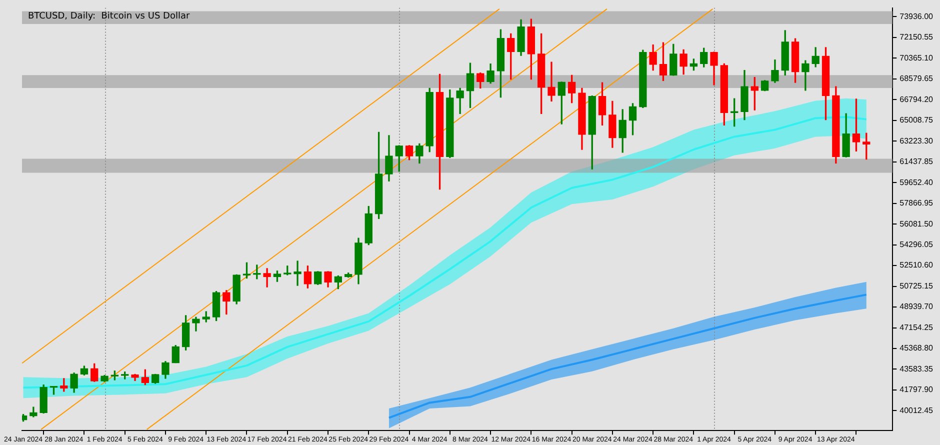  Describe the element at coordinates (917, 99) in the screenshot. I see `y-tick-label: 66794.20` at that location.